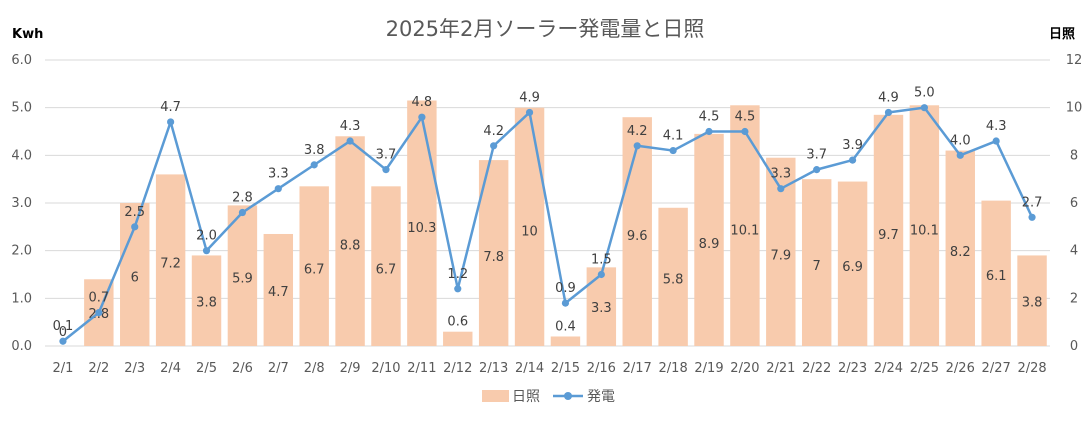  What do you see at coordinates (422, 102) in the screenshot?
I see `generation-point-label: 4.8` at bounding box center [422, 102].